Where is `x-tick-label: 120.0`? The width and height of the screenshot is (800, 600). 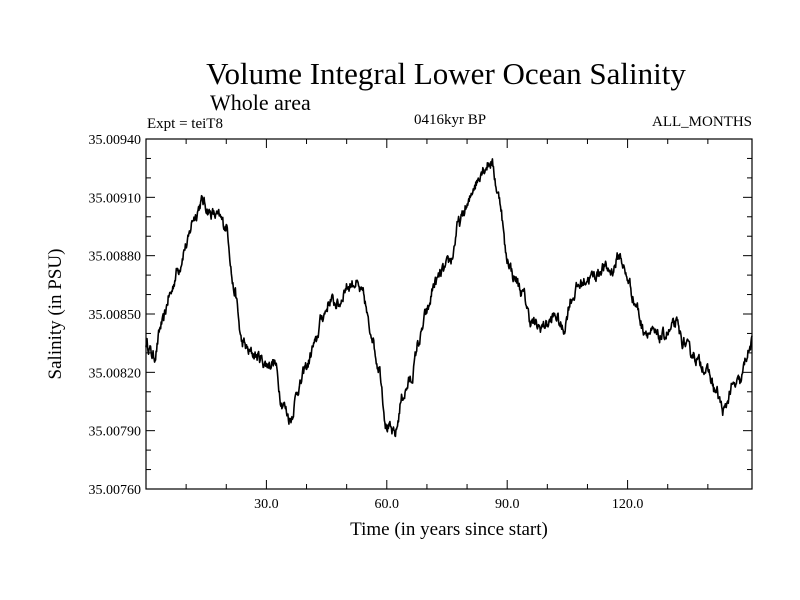 x-tick-label: 120.0 is located at coordinates (628, 504).